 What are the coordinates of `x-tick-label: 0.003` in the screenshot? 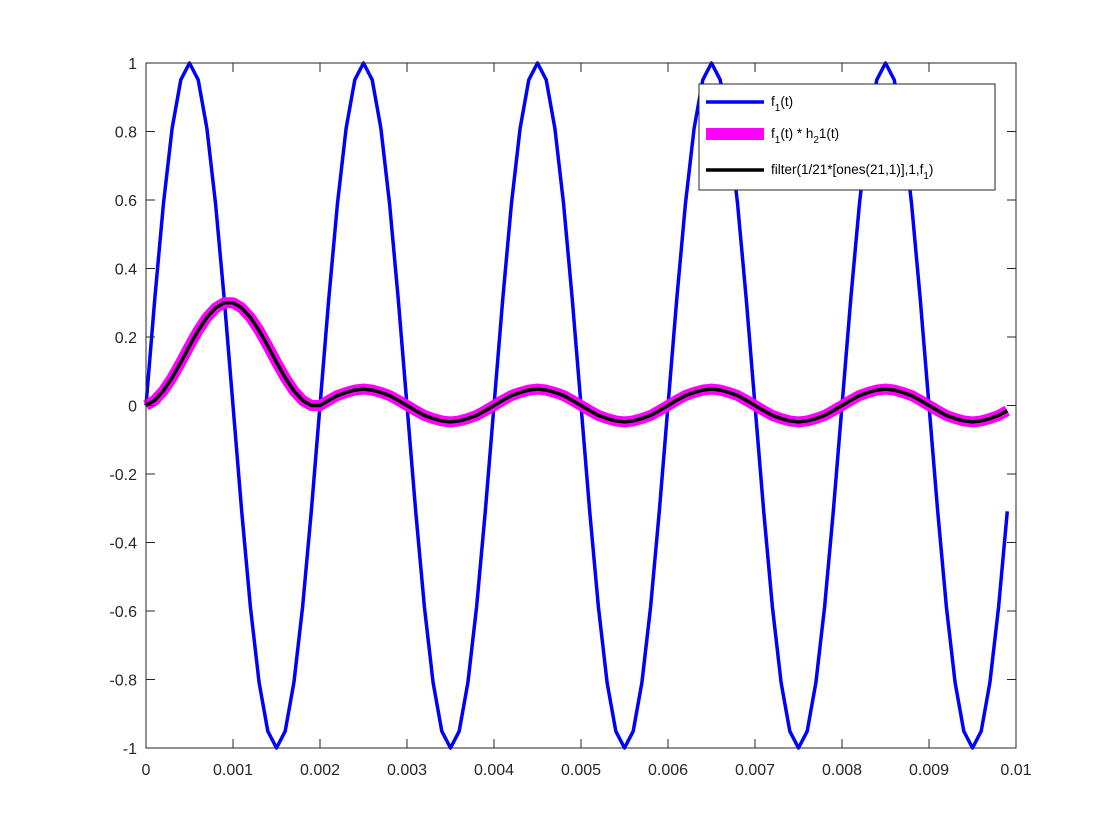 It's located at (407, 770).